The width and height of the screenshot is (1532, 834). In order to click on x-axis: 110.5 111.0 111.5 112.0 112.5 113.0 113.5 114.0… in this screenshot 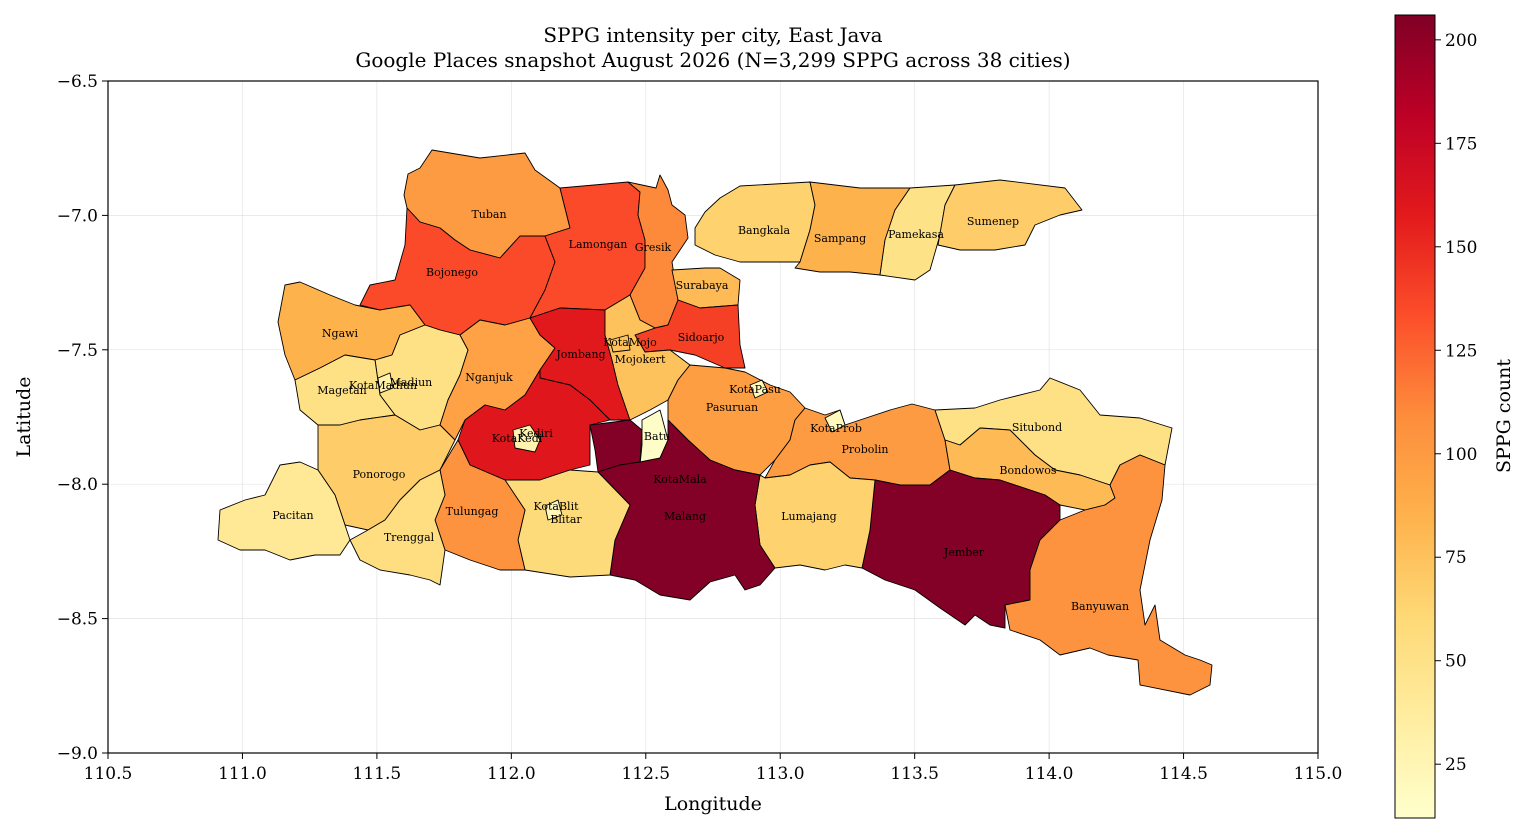, I will do `click(713, 768)`.